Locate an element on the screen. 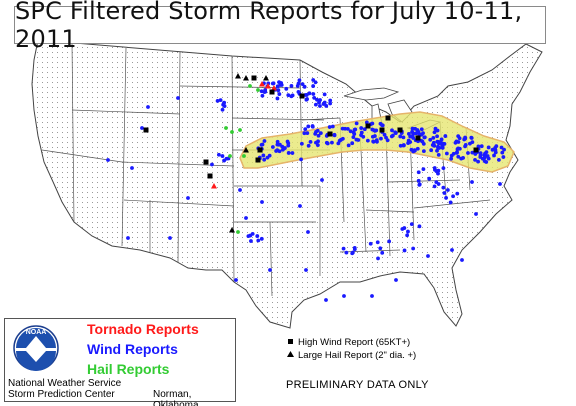 The image size is (576, 406). noaa-logo: NOAA is located at coordinates (36, 348).